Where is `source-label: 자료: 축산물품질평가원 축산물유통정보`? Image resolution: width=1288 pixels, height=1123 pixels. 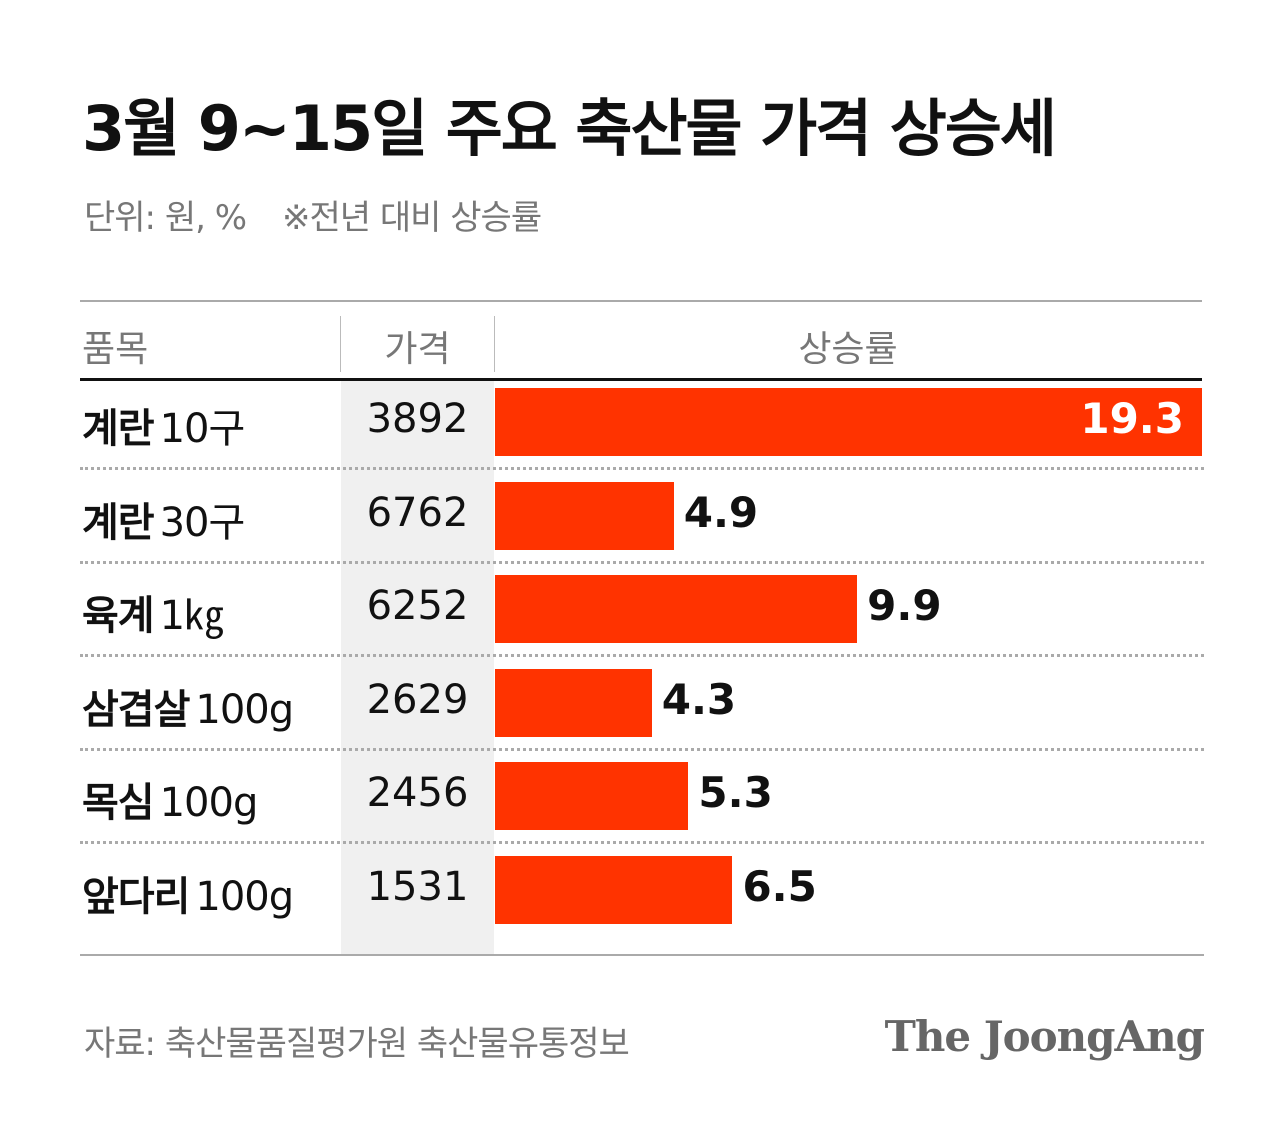
source-label: 자료: 축산물품질평가원 축산물유통정보 is located at coordinates (357, 1044).